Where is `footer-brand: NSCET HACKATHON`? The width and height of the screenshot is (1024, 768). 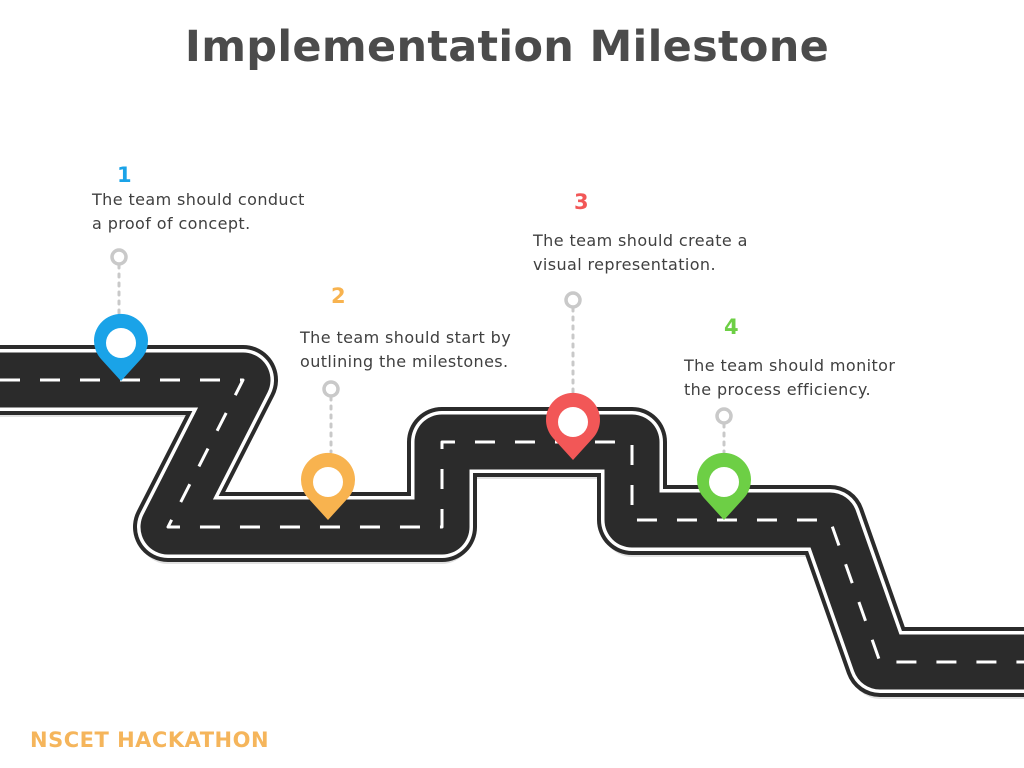 footer-brand: NSCET HACKATHON is located at coordinates (150, 740).